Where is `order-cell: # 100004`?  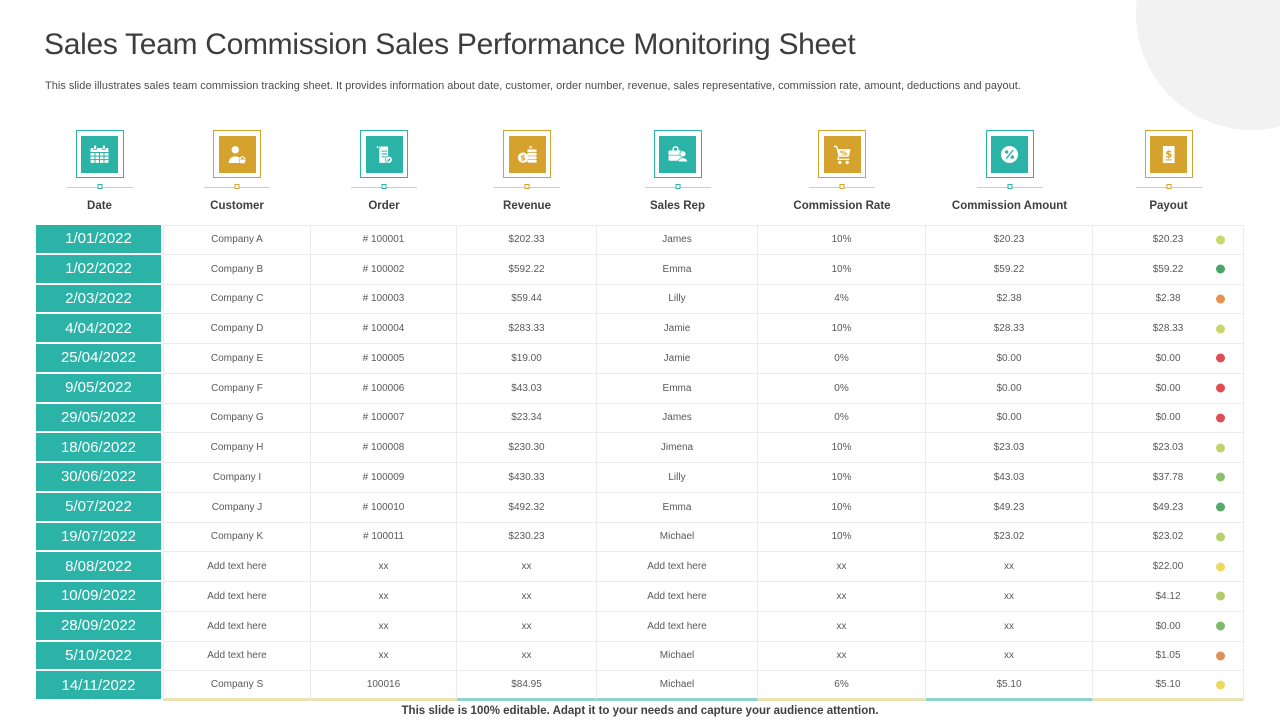 order-cell: # 100004 is located at coordinates (384, 329).